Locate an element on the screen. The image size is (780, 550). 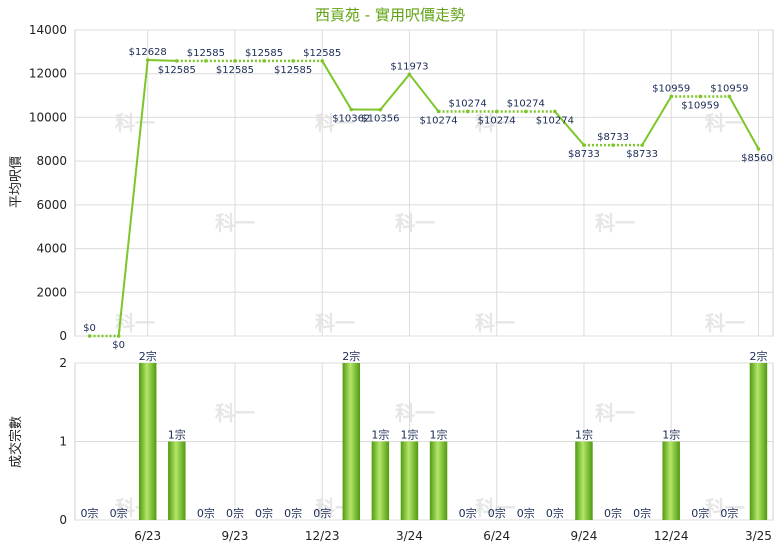
price-tick-label: 6000 is located at coordinates (51, 205).